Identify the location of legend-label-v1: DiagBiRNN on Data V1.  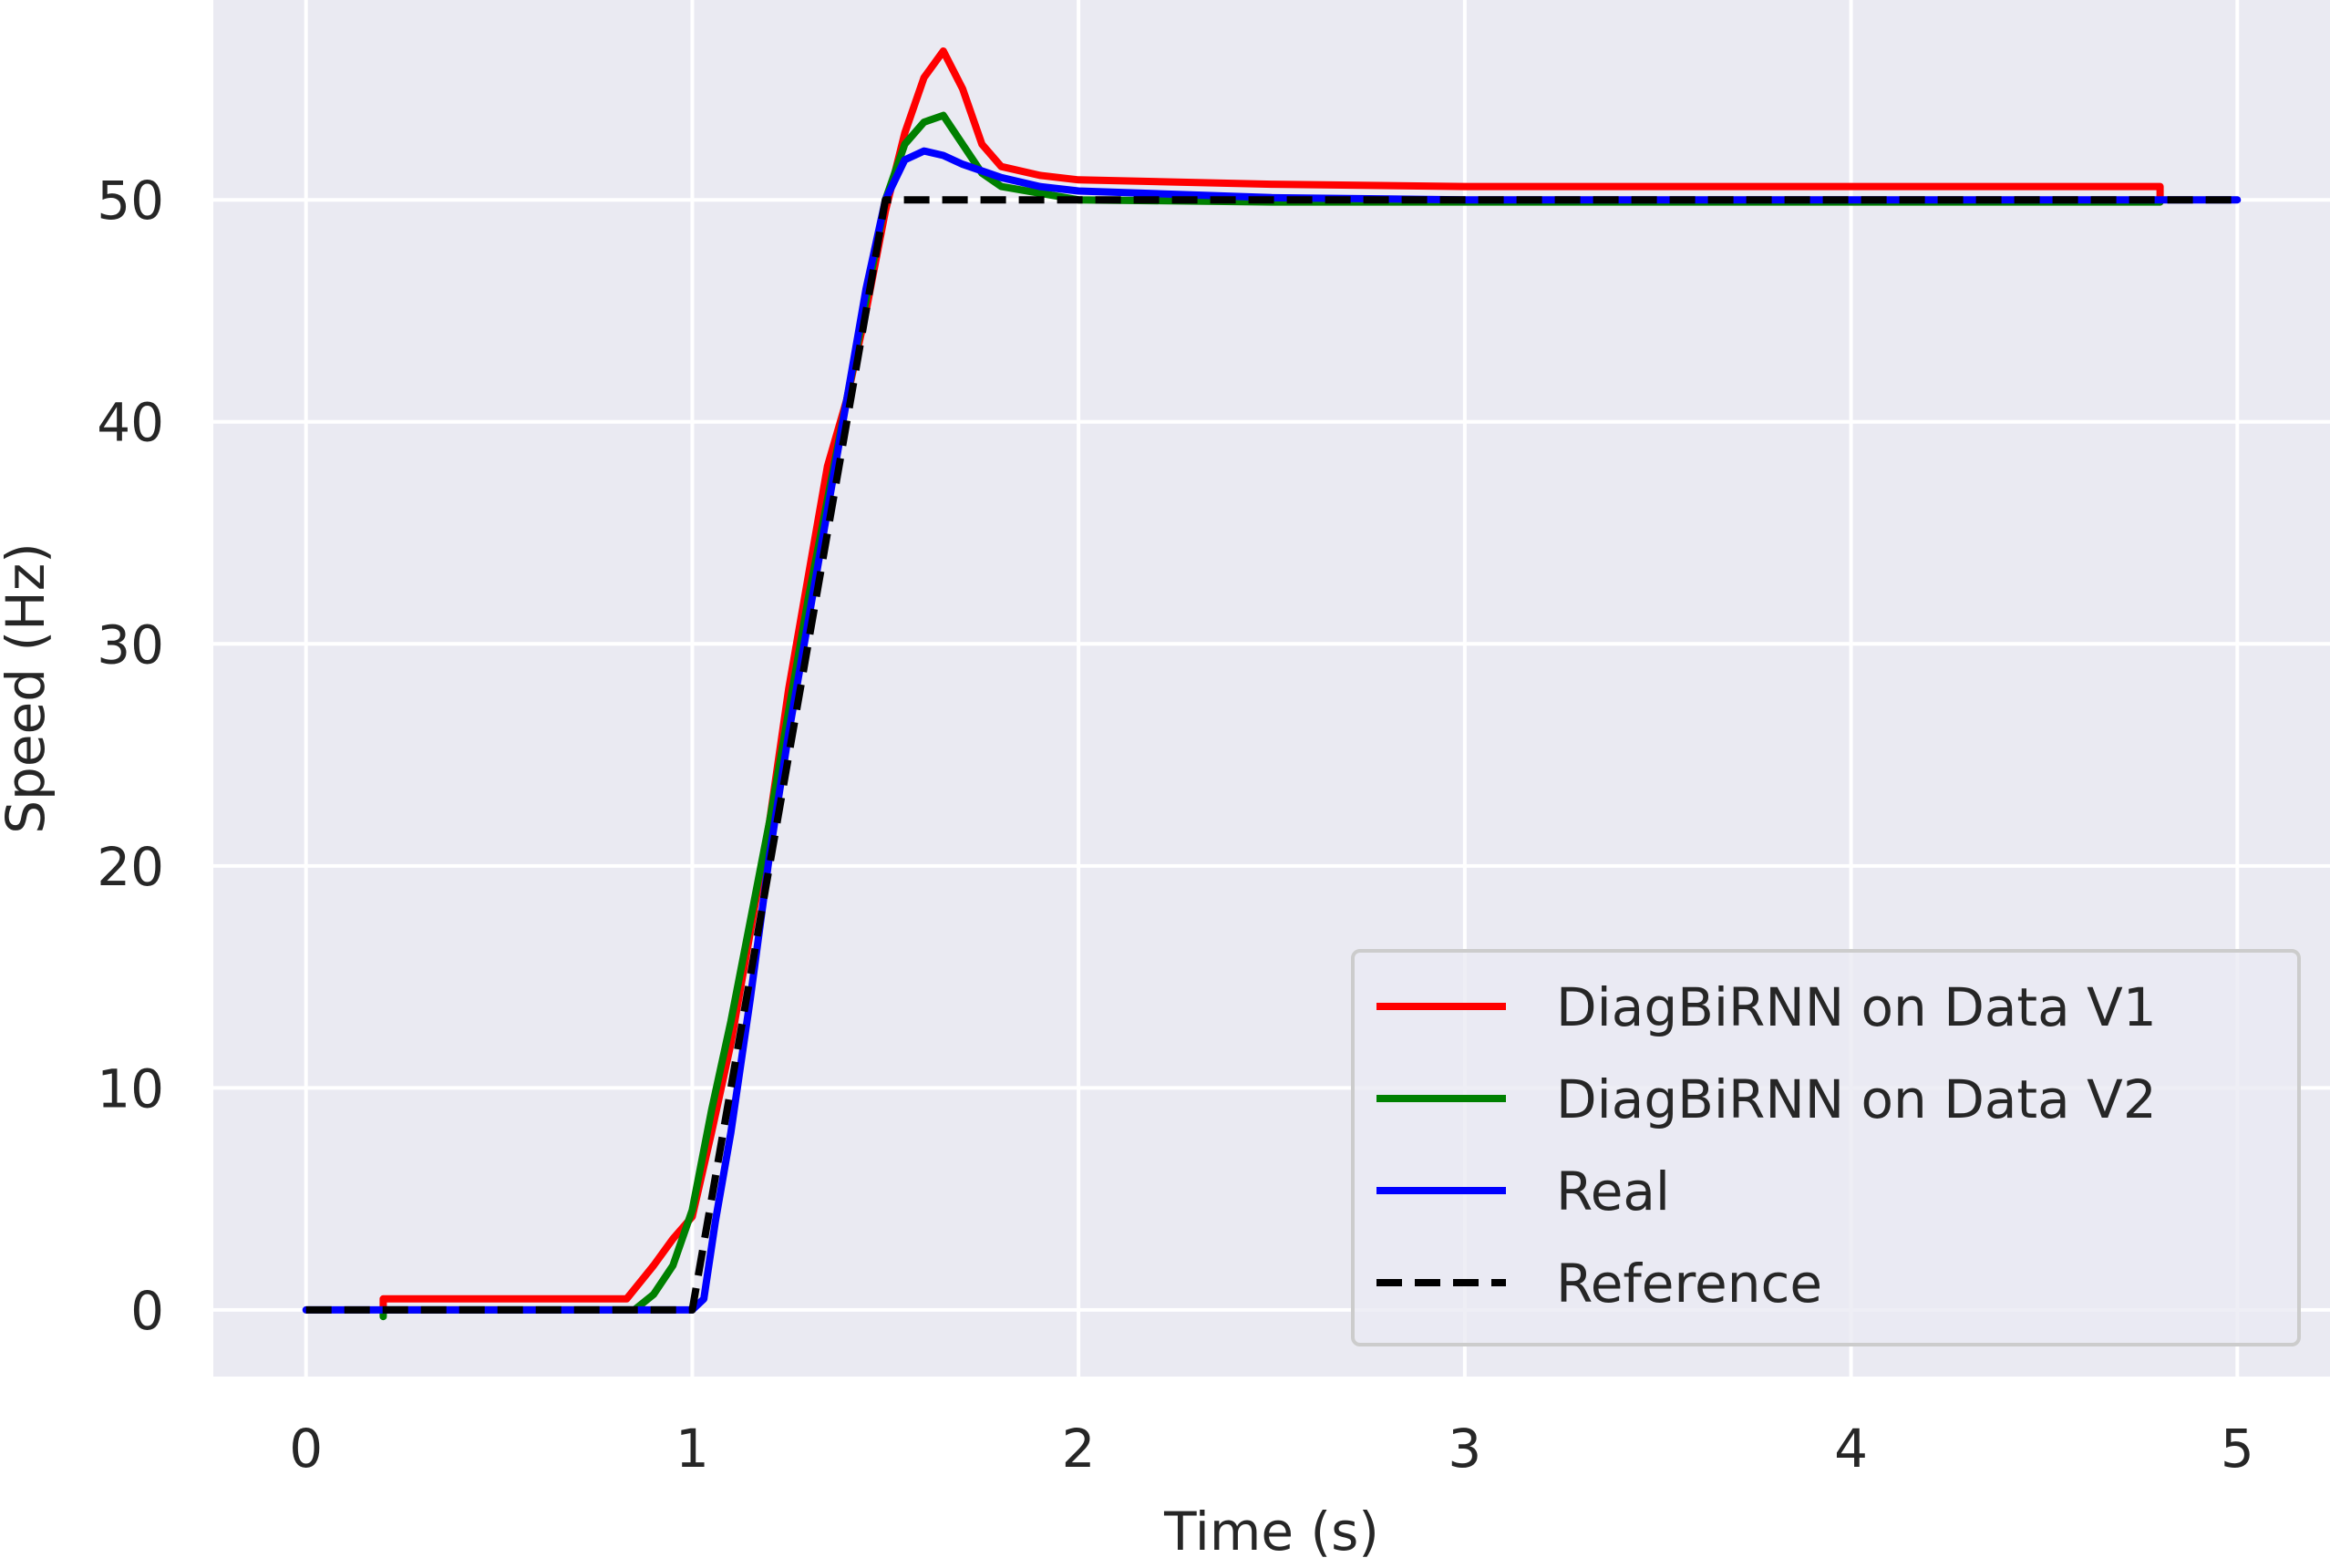
(1857, 1007).